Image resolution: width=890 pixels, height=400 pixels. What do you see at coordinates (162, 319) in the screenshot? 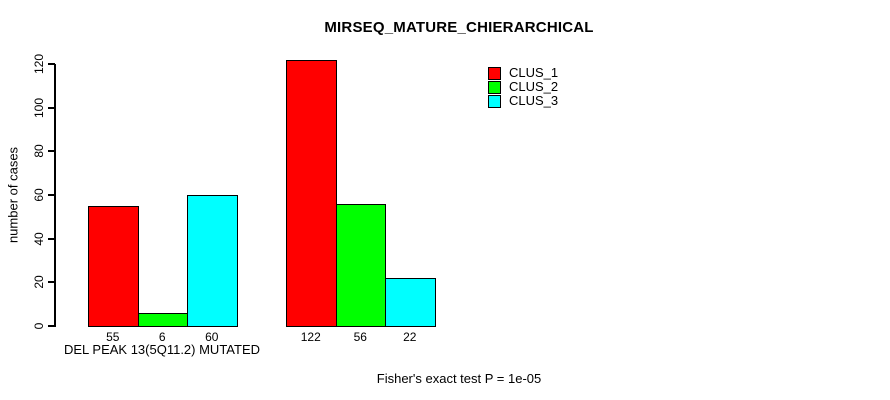
I see `bar-clus_2-group1` at bounding box center [162, 319].